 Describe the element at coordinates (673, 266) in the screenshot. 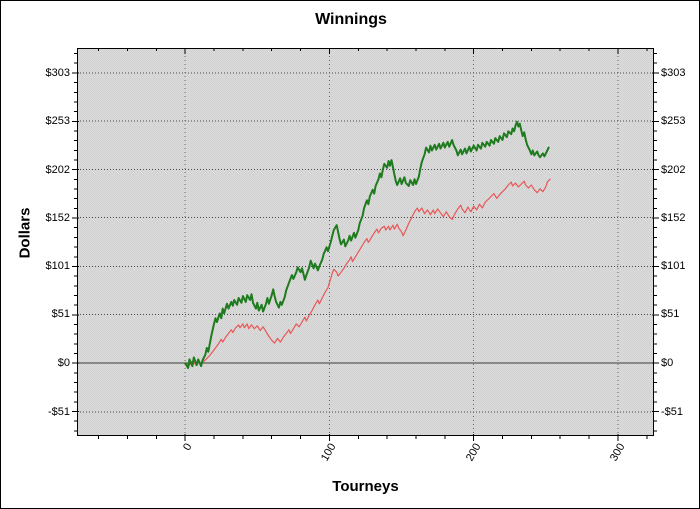

I see `y-tick-label-right: $101` at that location.